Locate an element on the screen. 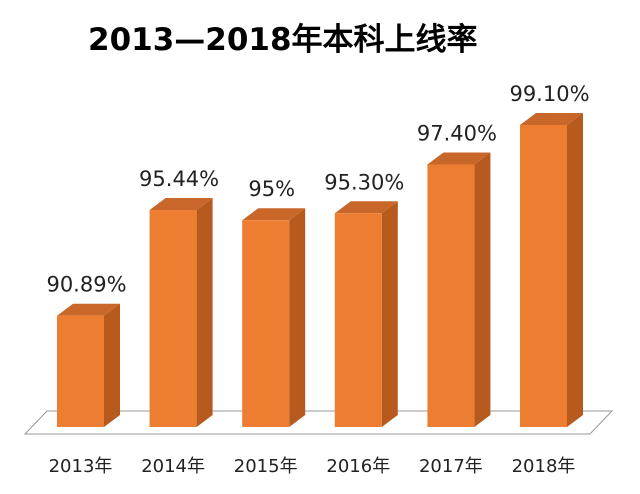 Image resolution: width=640 pixels, height=494 pixels. x-tick-label: 2013年 is located at coordinates (81, 466).